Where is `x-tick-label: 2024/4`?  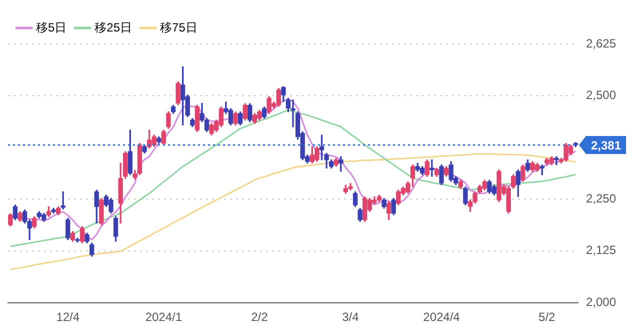
x-tick-label: 2024/4 is located at coordinates (441, 317).